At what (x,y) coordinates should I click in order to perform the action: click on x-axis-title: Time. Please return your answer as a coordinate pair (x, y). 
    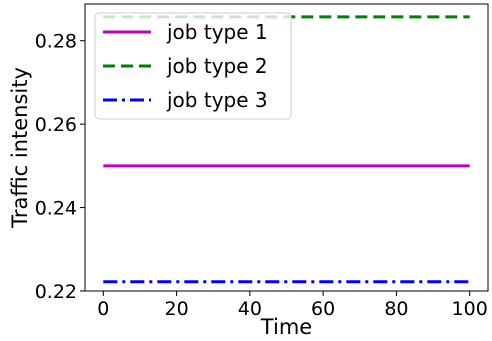
    Looking at the image, I should click on (286, 327).